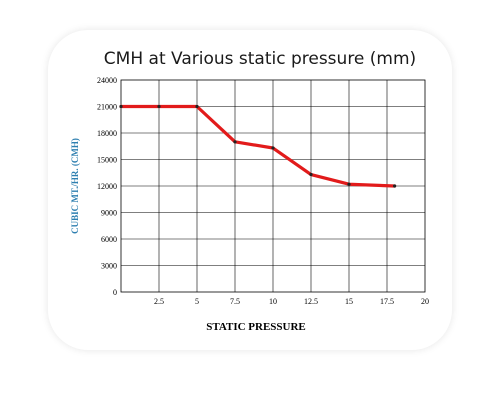 This screenshot has height=400, width=500. What do you see at coordinates (256, 327) in the screenshot?
I see `x-axis-label: STATIC PRESSURE` at bounding box center [256, 327].